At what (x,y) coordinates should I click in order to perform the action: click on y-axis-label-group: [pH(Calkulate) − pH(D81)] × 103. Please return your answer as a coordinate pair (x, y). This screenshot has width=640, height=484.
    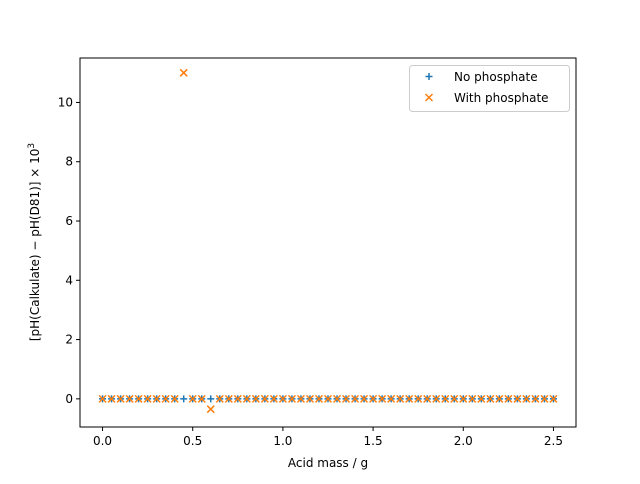
    Looking at the image, I should click on (34, 242).